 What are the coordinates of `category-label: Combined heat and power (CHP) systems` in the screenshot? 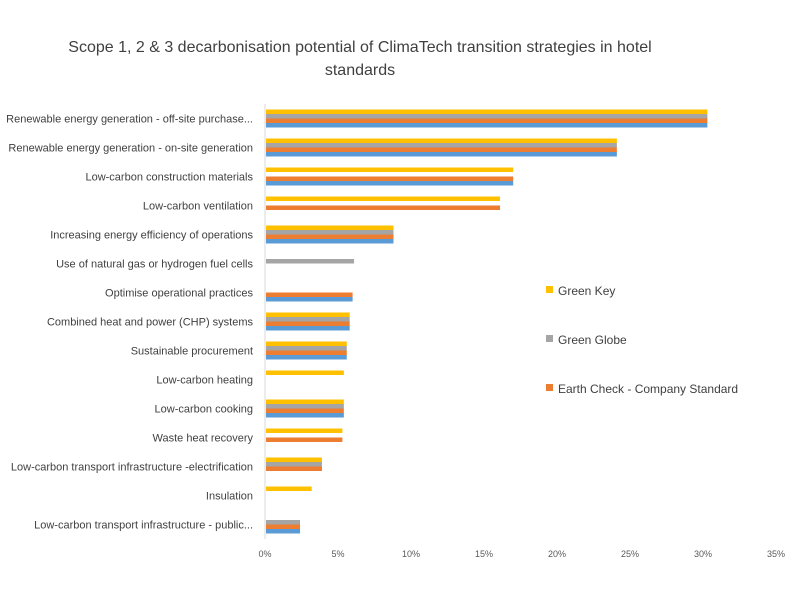 It's located at (150, 323).